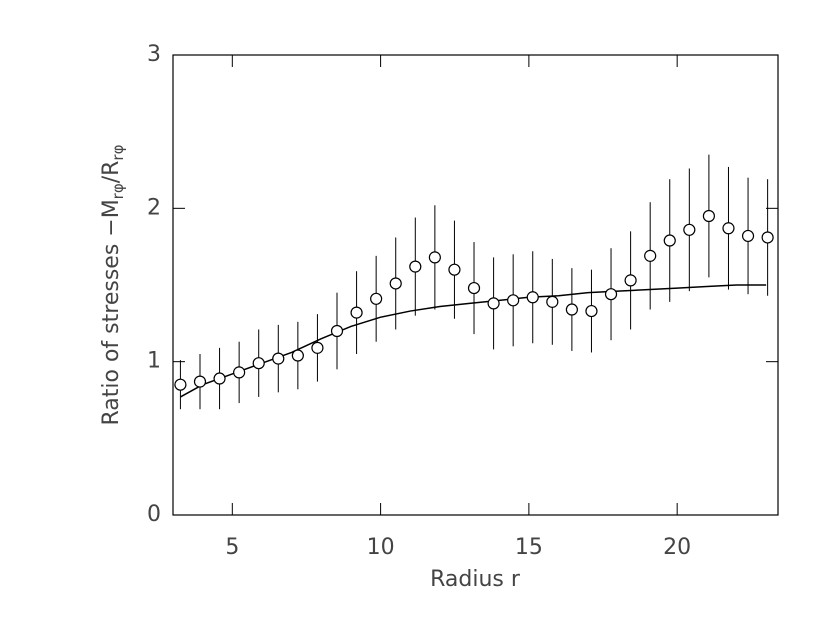 Image resolution: width=830 pixels, height=624 pixels. What do you see at coordinates (154, 361) in the screenshot?
I see `y-tick-label: 1` at bounding box center [154, 361].